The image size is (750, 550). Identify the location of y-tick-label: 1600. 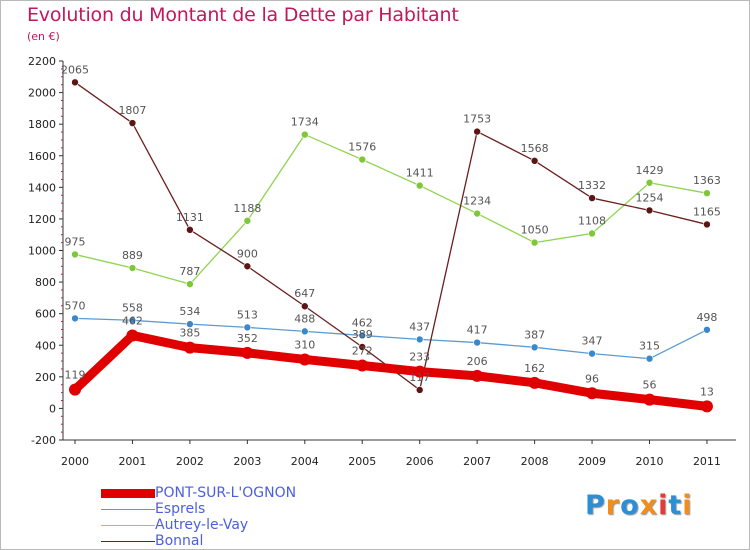
(42, 156).